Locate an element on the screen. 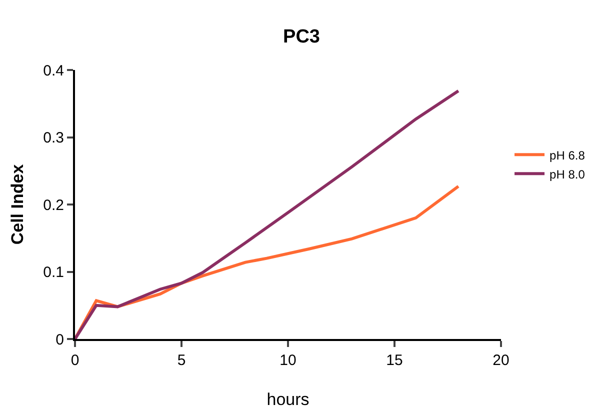 This screenshot has width=603, height=418. legend-label: pH 8.0 is located at coordinates (568, 174).